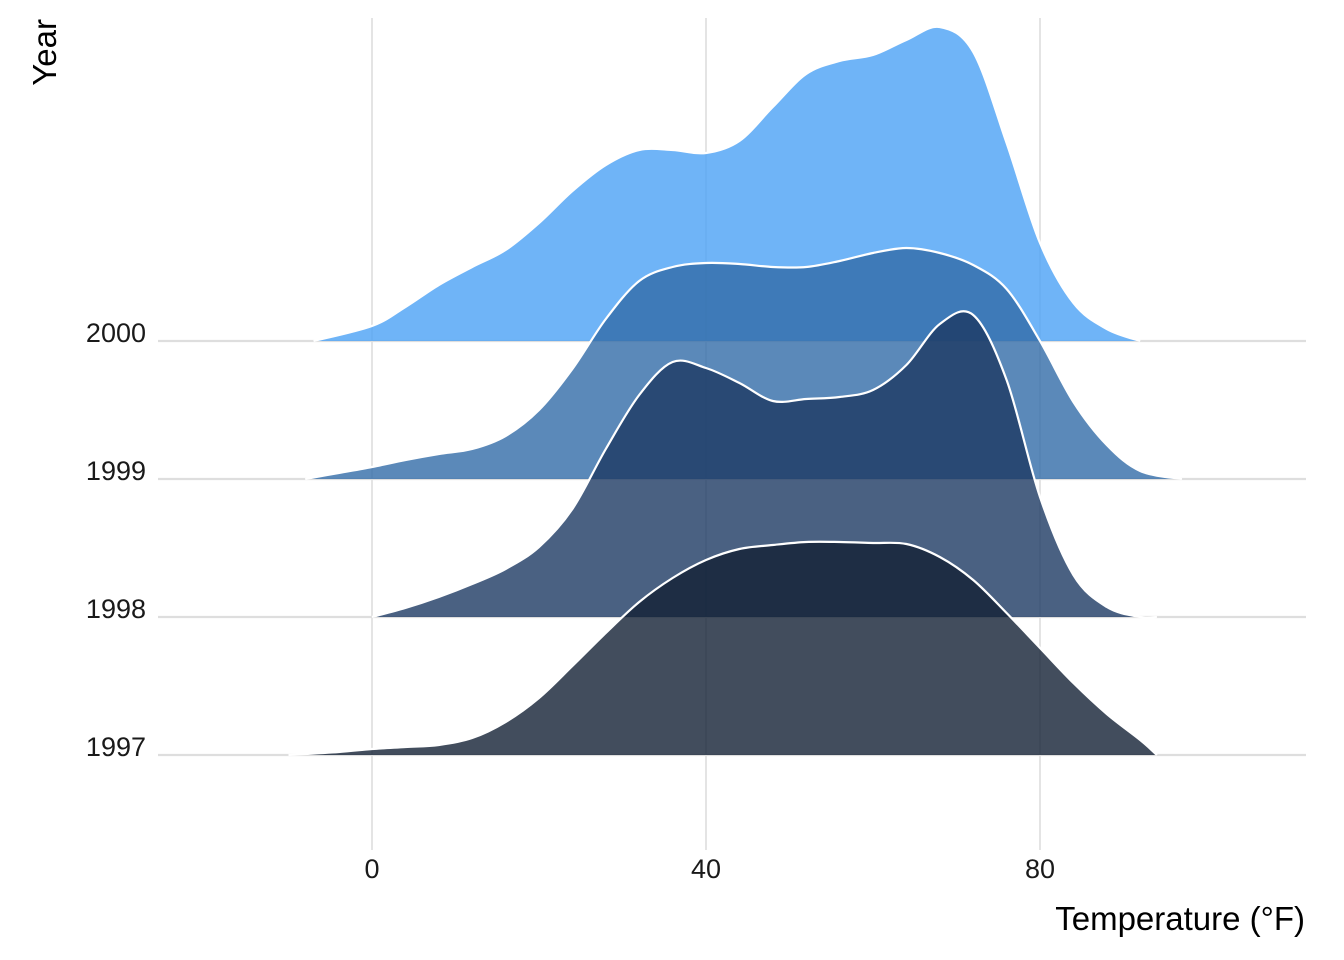 The width and height of the screenshot is (1344, 960). Describe the element at coordinates (116, 747) in the screenshot. I see `y-tick-label: 1997` at that location.